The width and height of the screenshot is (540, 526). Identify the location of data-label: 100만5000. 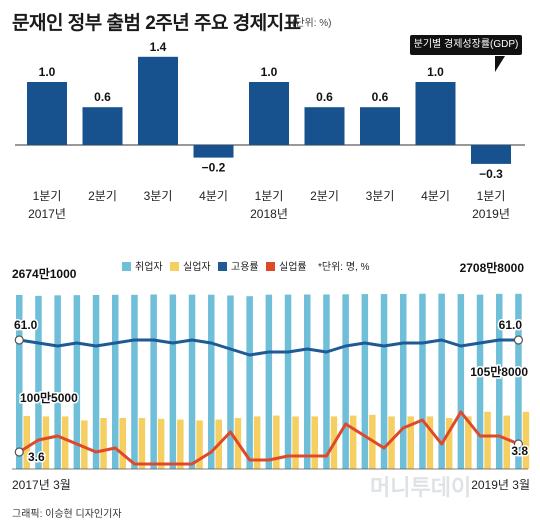
(49, 397).